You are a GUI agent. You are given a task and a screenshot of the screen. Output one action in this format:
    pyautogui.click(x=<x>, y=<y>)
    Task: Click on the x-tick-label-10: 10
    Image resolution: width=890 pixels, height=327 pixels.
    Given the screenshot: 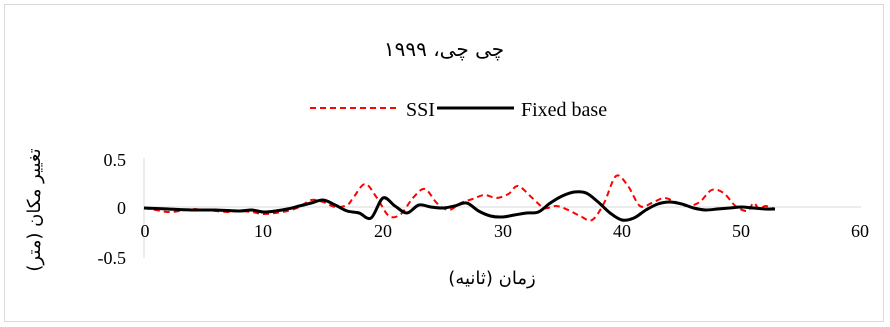 What is the action you would take?
    pyautogui.click(x=263, y=231)
    